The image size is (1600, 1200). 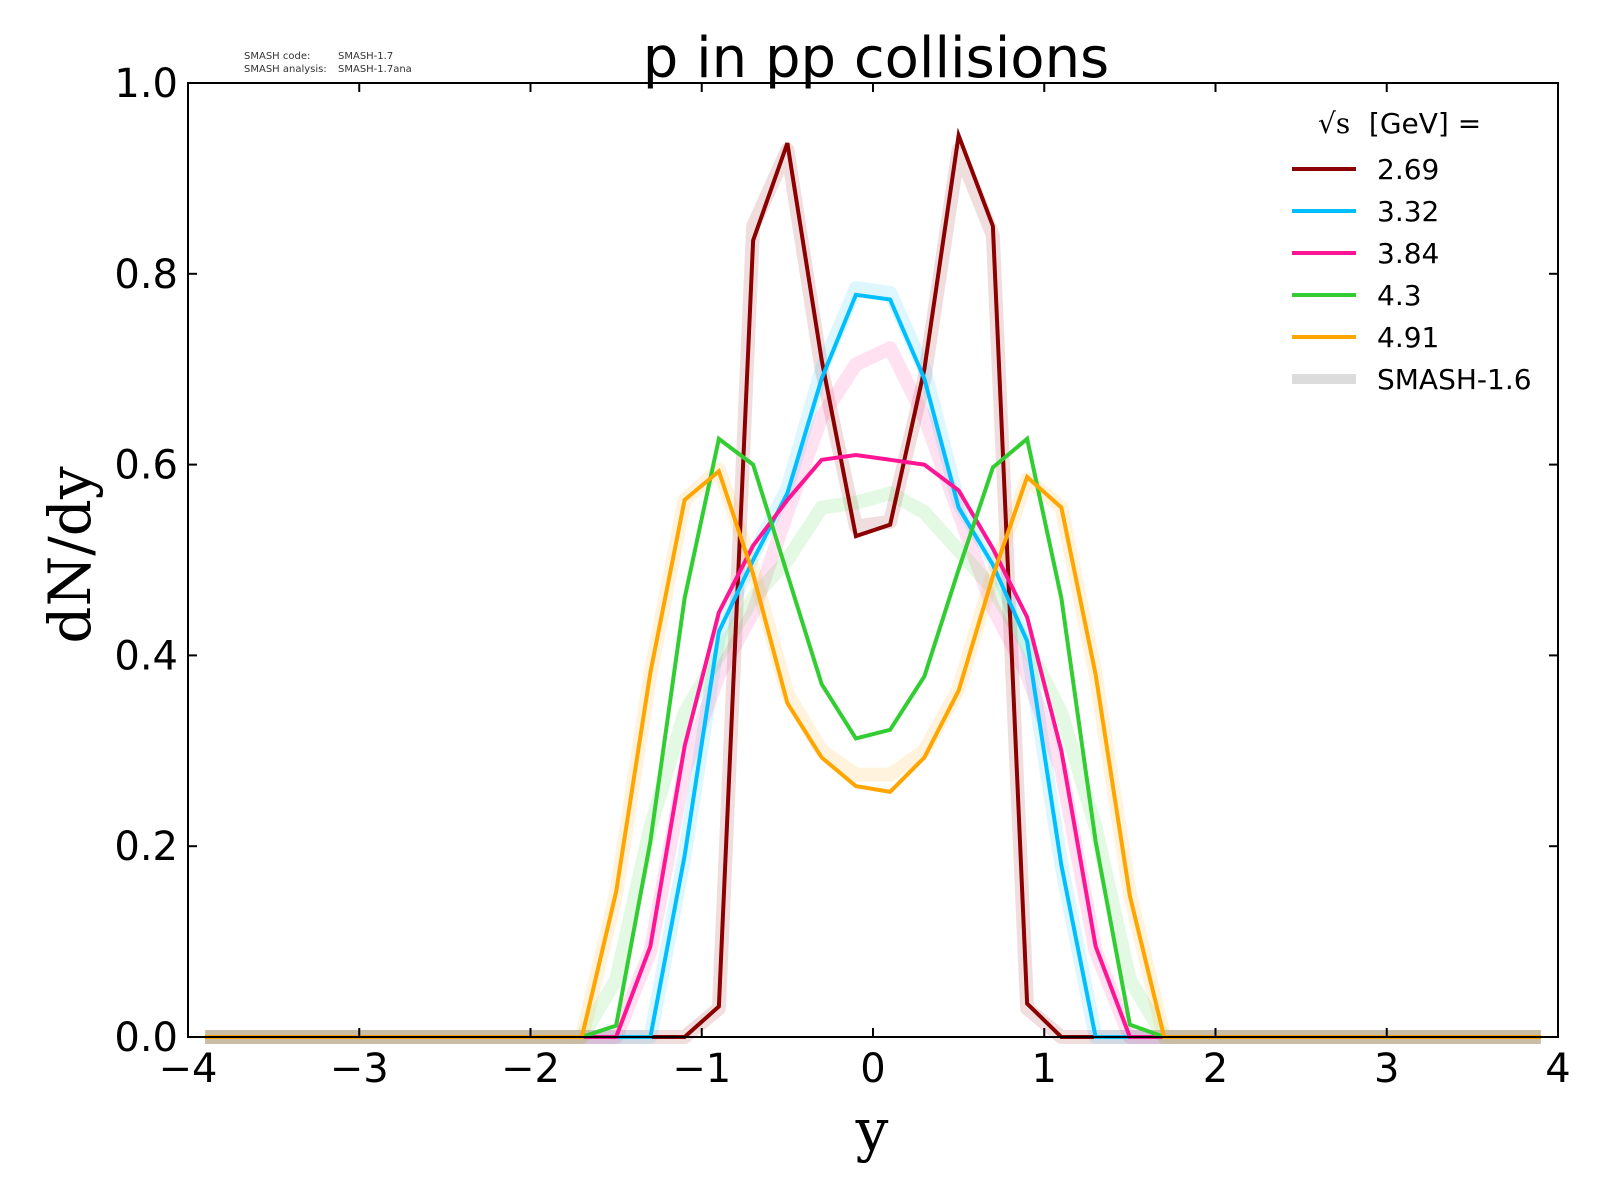 What do you see at coordinates (876, 58) in the screenshot?
I see `chart-title: p in pp collisions` at bounding box center [876, 58].